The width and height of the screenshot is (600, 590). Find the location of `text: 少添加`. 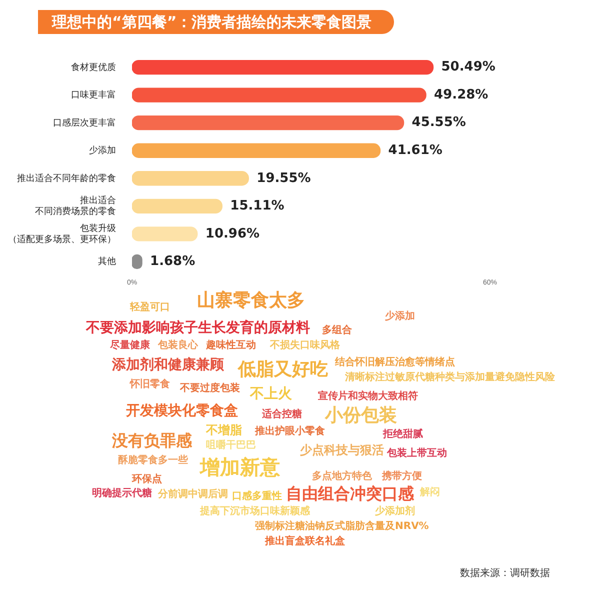

text: 少添加 is located at coordinates (400, 316).